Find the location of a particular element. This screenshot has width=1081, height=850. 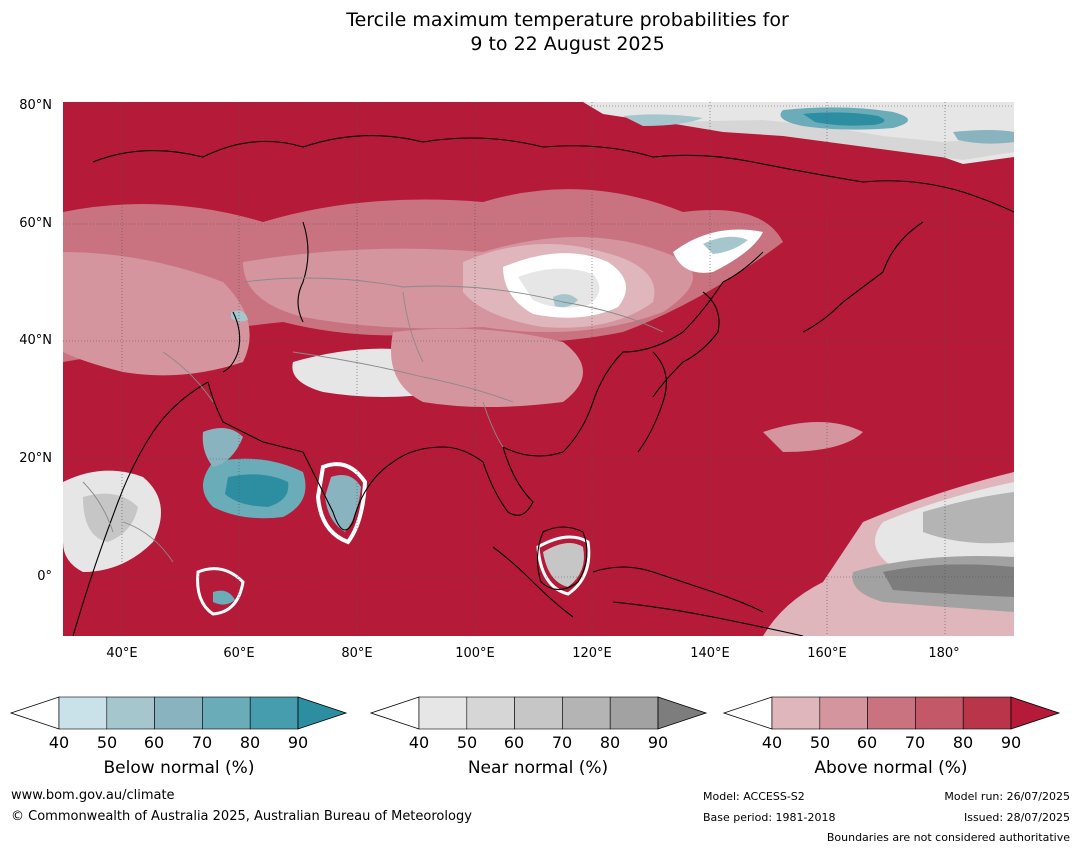

amur-blue is located at coordinates (725, 245).